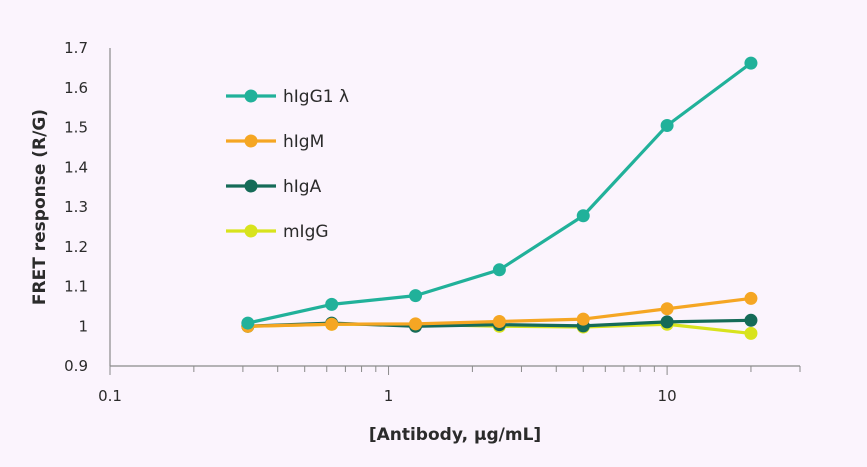 Image resolution: width=867 pixels, height=467 pixels. I want to click on legend-item: hIgM, so click(275, 142).